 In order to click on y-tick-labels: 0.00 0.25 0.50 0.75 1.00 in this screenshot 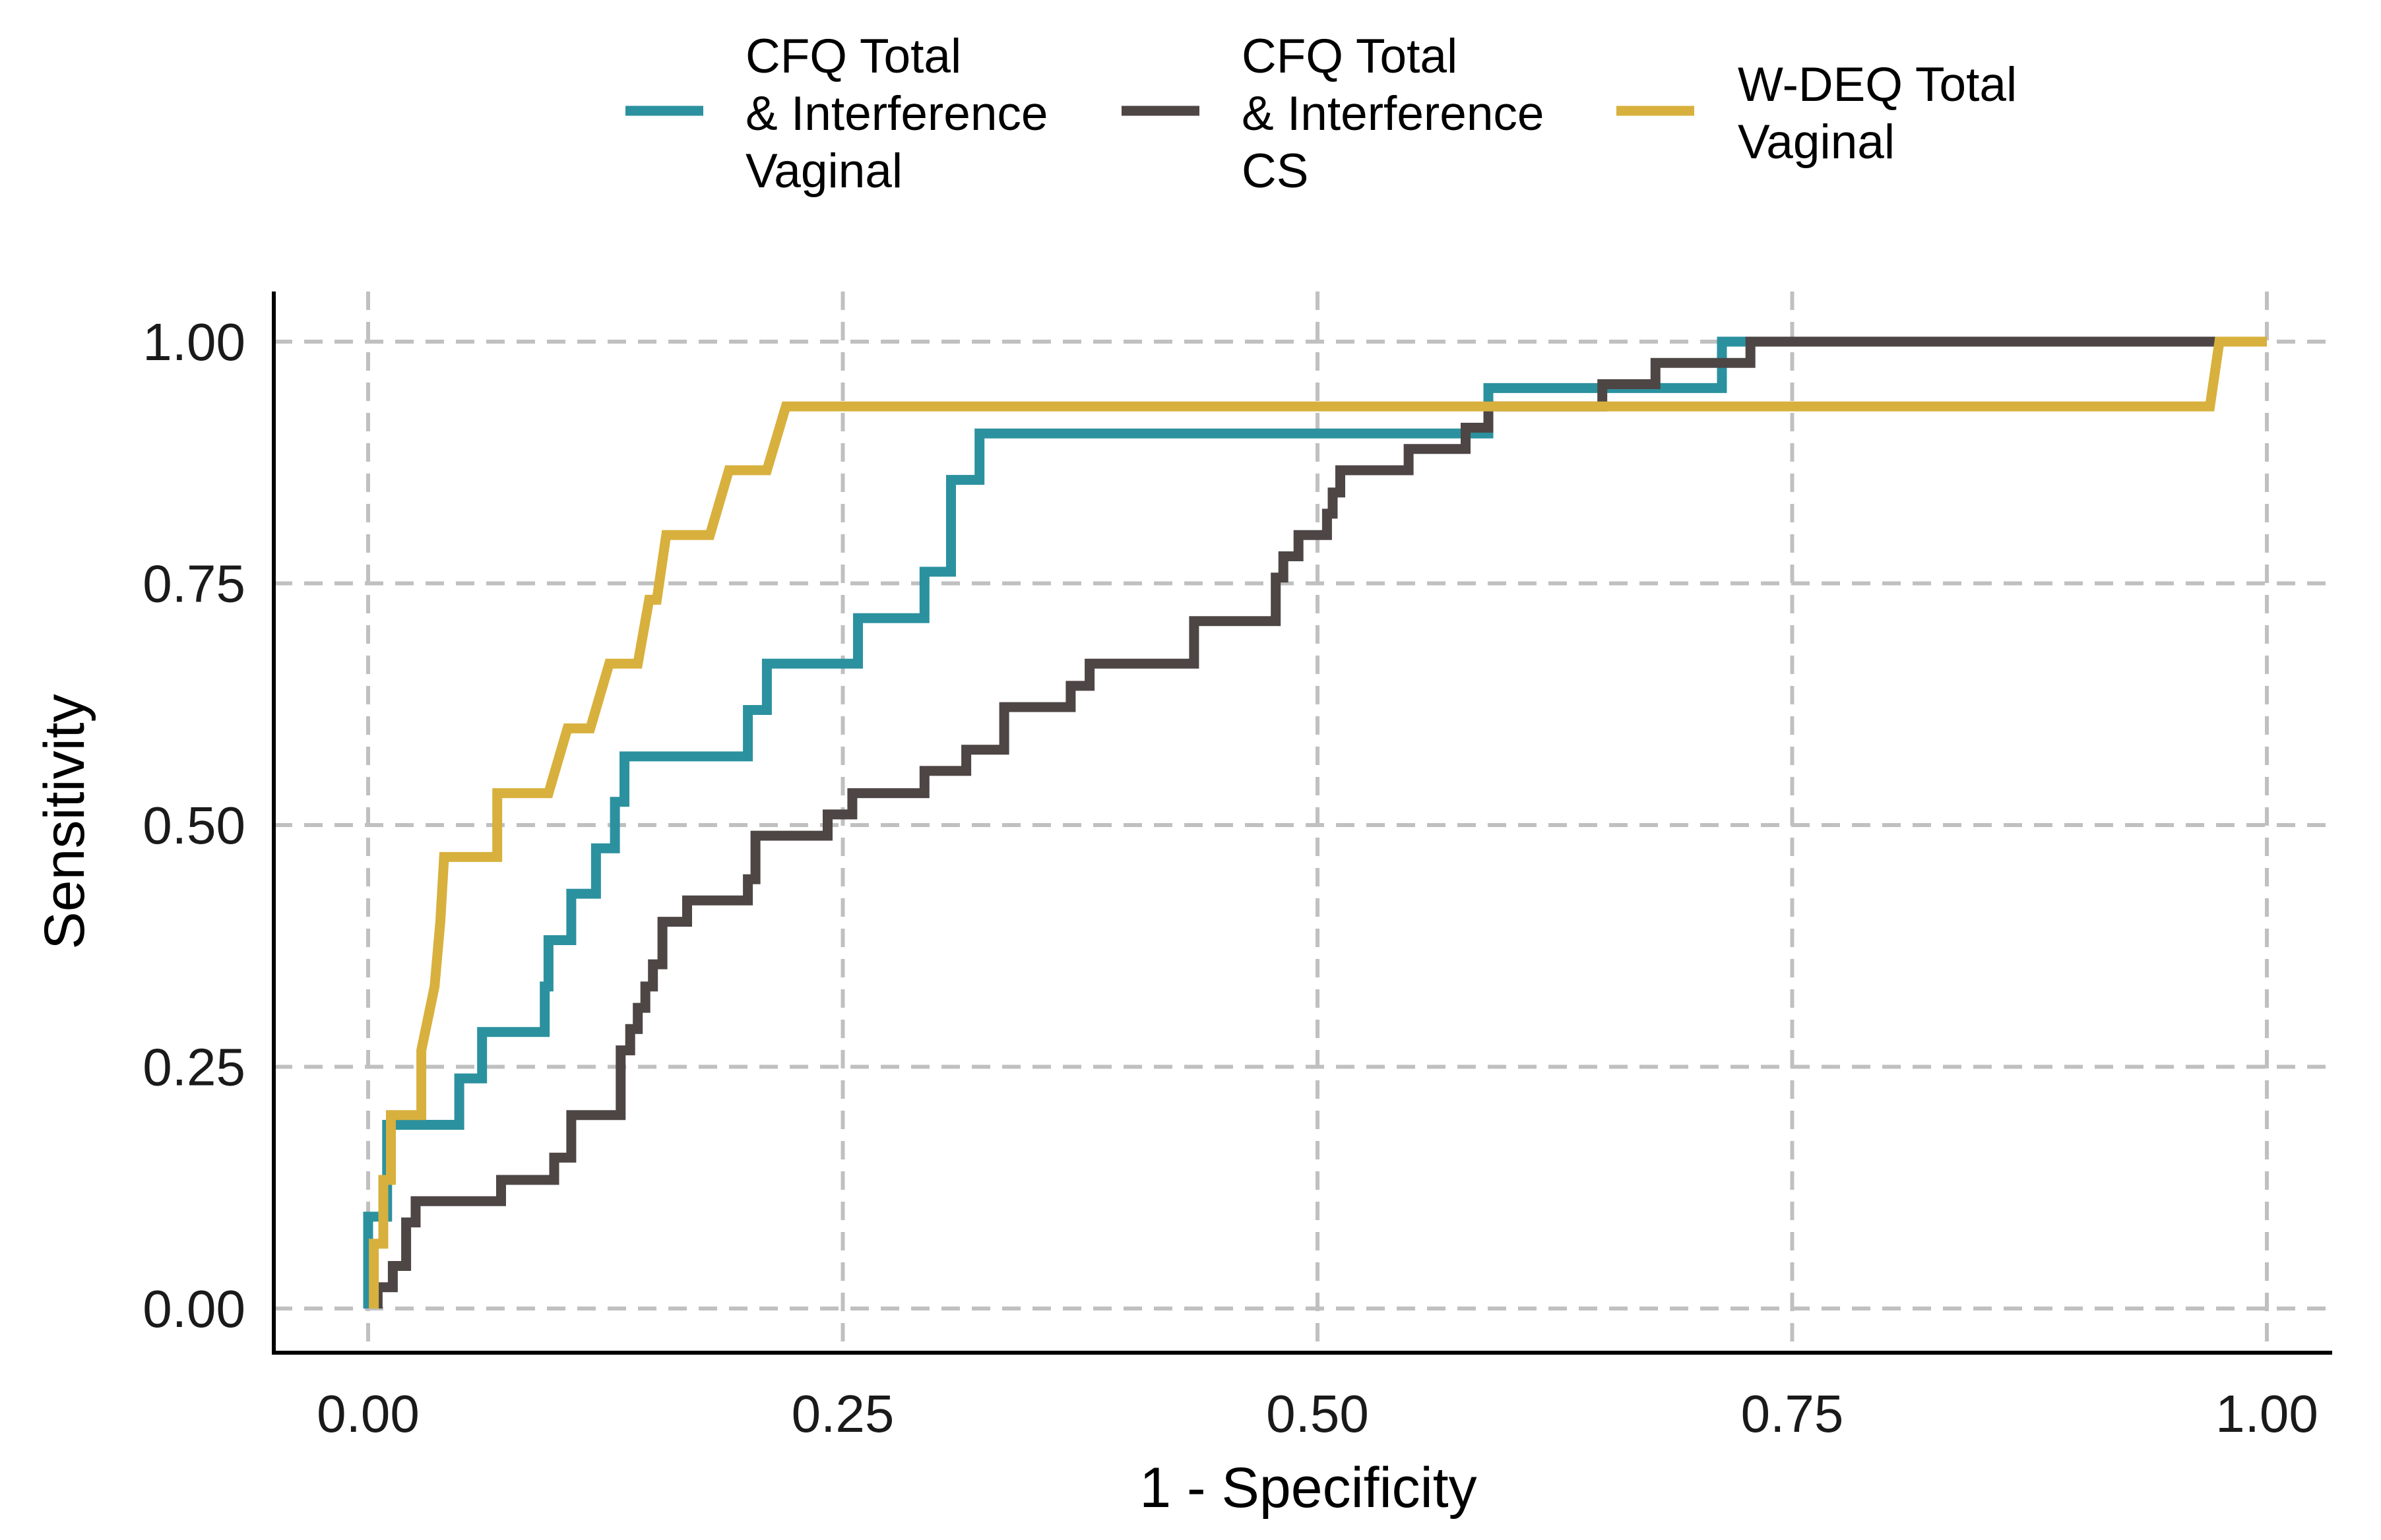, I will do `click(194, 825)`.